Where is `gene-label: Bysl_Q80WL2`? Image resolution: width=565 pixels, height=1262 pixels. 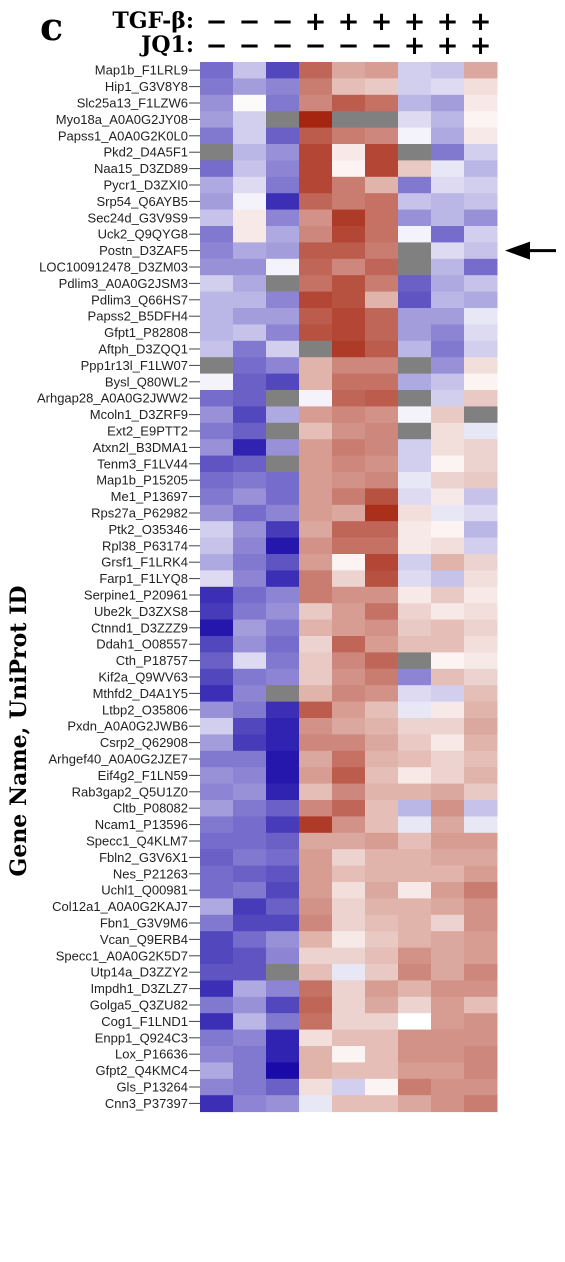
gene-label: Bysl_Q80WL2 is located at coordinates (146, 381).